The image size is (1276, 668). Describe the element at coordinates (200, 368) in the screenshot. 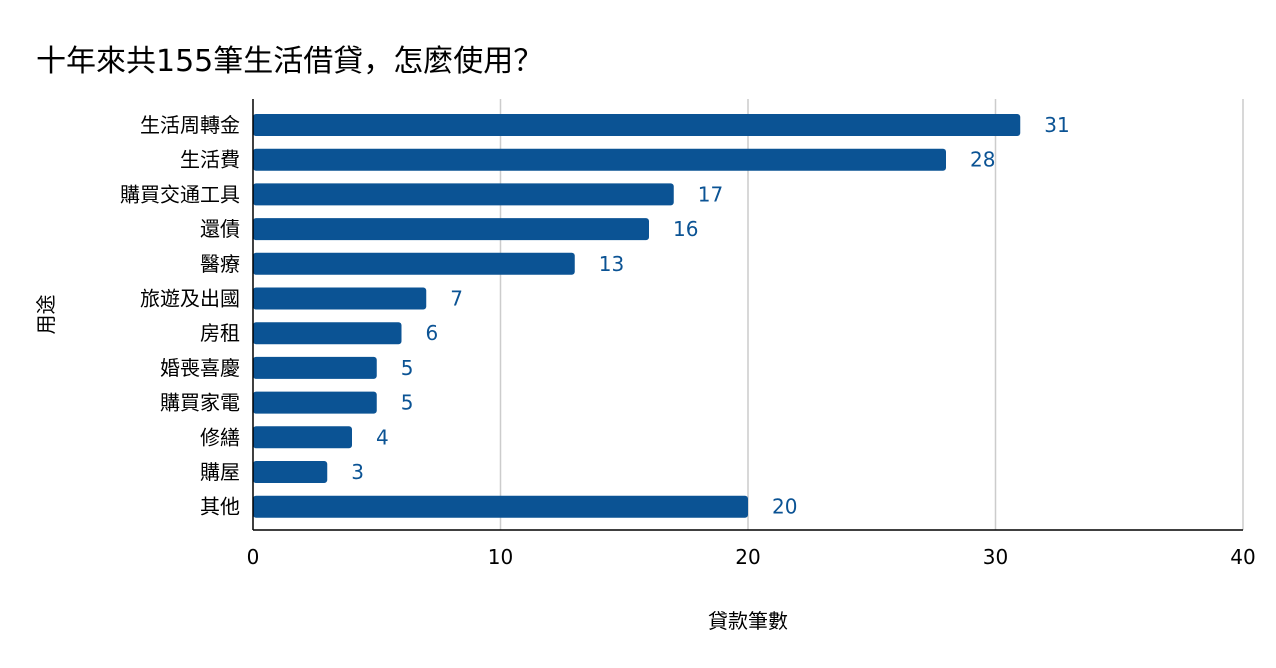

I see `category-label: 婚喪喜慶` at that location.